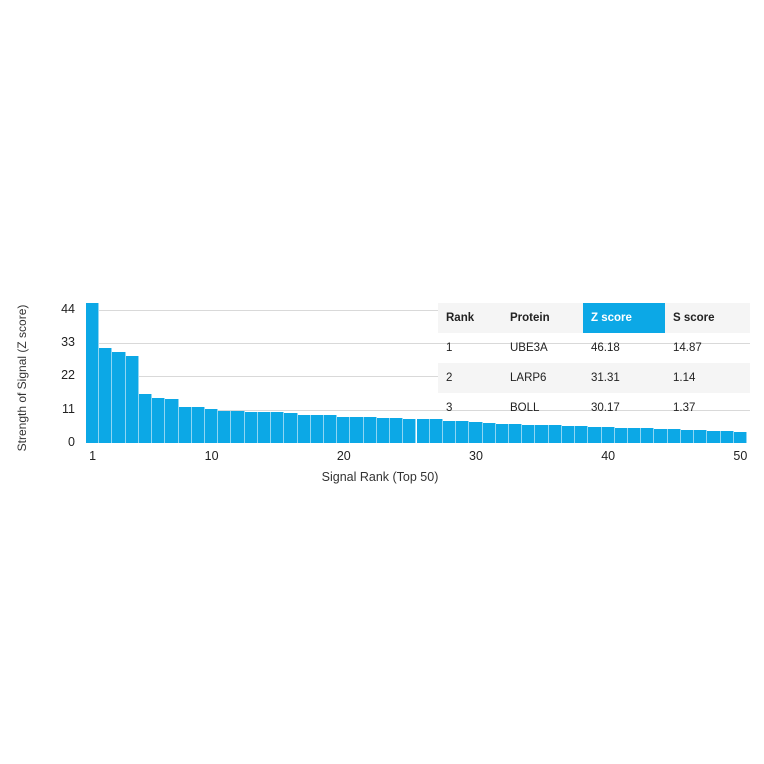 The width and height of the screenshot is (764, 764). What do you see at coordinates (530, 318) in the screenshot?
I see `header-protein: Protein` at bounding box center [530, 318].